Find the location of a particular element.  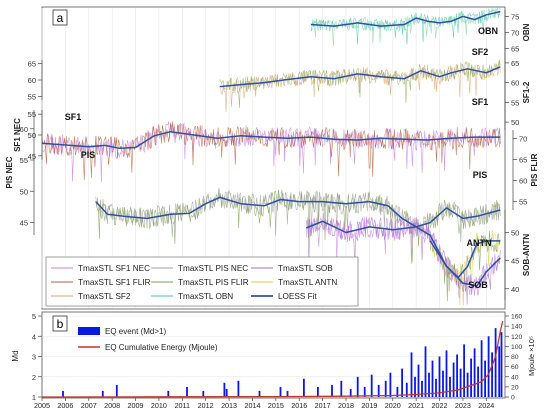

axis-title-R4: SOB-ANTN is located at coordinates (526, 255).